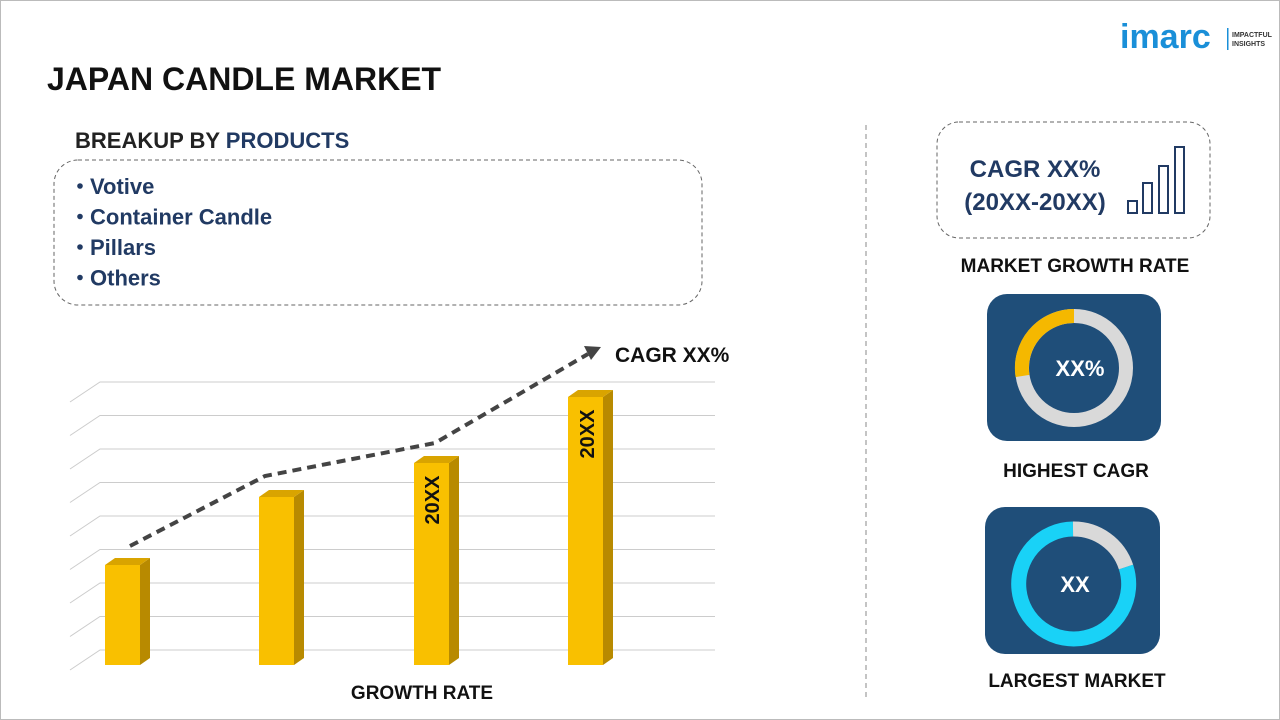  I want to click on breakup-list: Votive Container Candle Pillars Others, so click(174, 232).